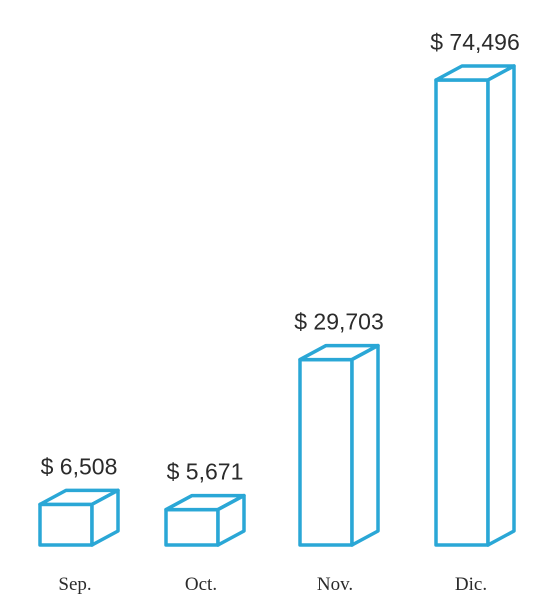 The height and width of the screenshot is (598, 537). Describe the element at coordinates (74, 584) in the screenshot. I see `category-label: Sep.` at that location.